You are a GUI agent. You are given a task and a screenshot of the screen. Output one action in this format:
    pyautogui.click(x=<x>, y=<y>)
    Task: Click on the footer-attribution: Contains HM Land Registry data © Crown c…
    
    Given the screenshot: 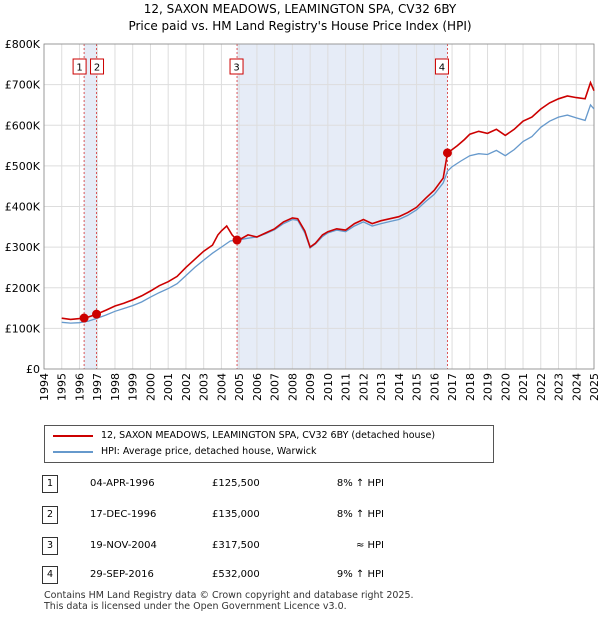 What is the action you would take?
    pyautogui.click(x=229, y=601)
    